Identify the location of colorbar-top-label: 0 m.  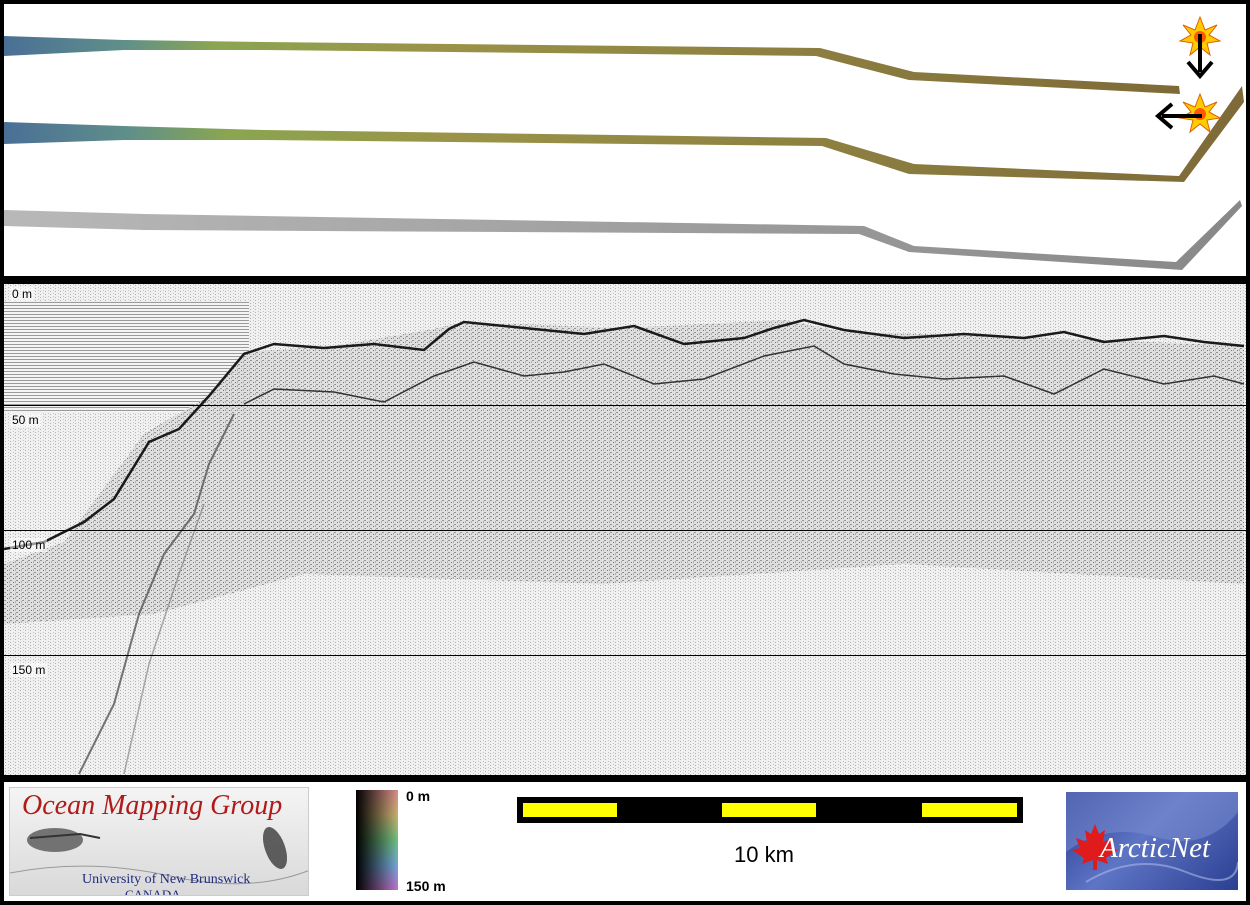
(418, 796).